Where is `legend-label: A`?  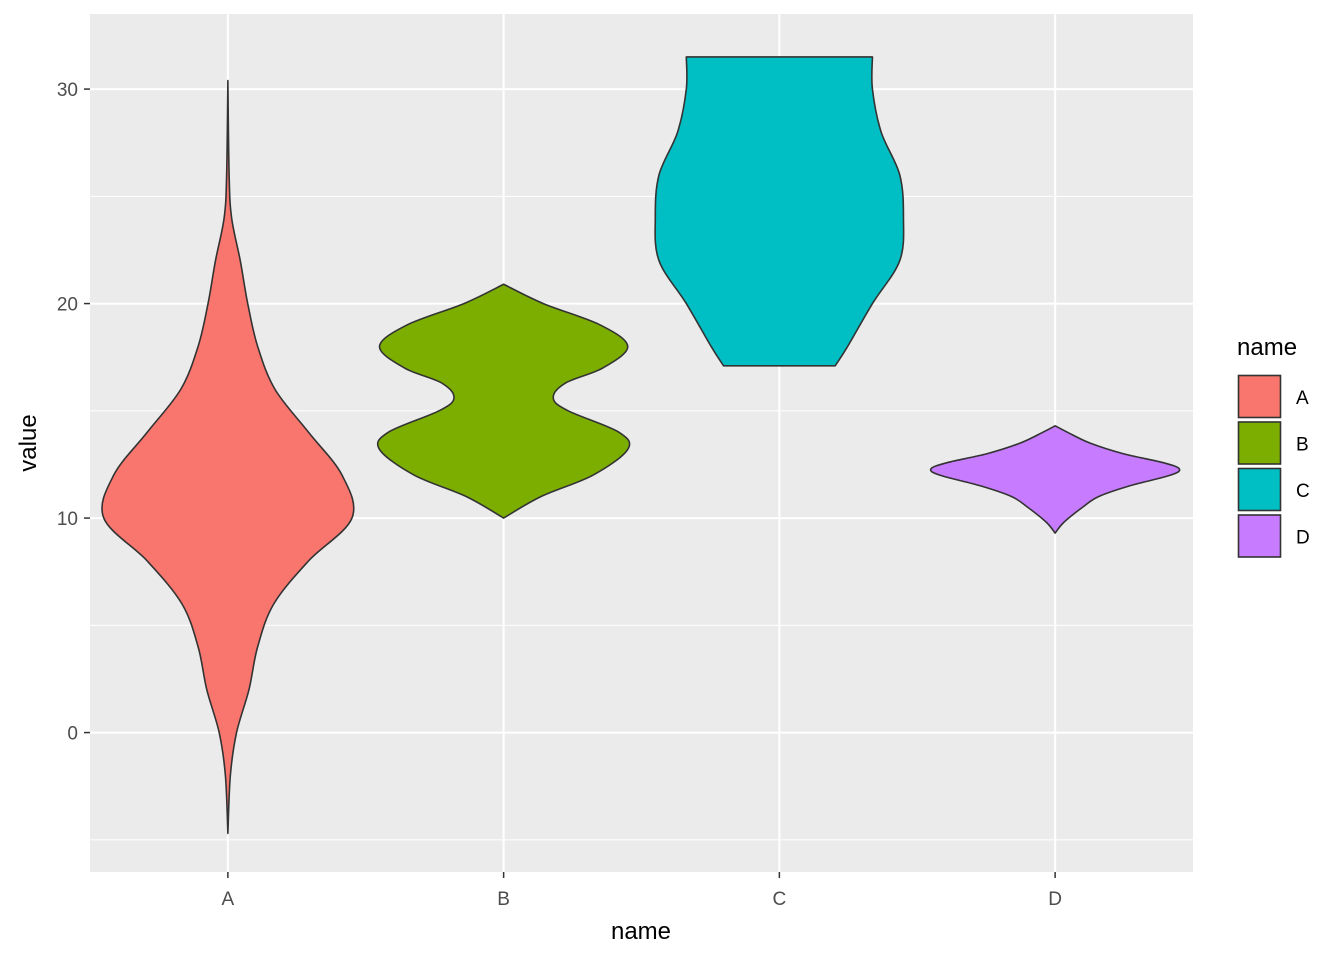
legend-label: A is located at coordinates (1302, 398).